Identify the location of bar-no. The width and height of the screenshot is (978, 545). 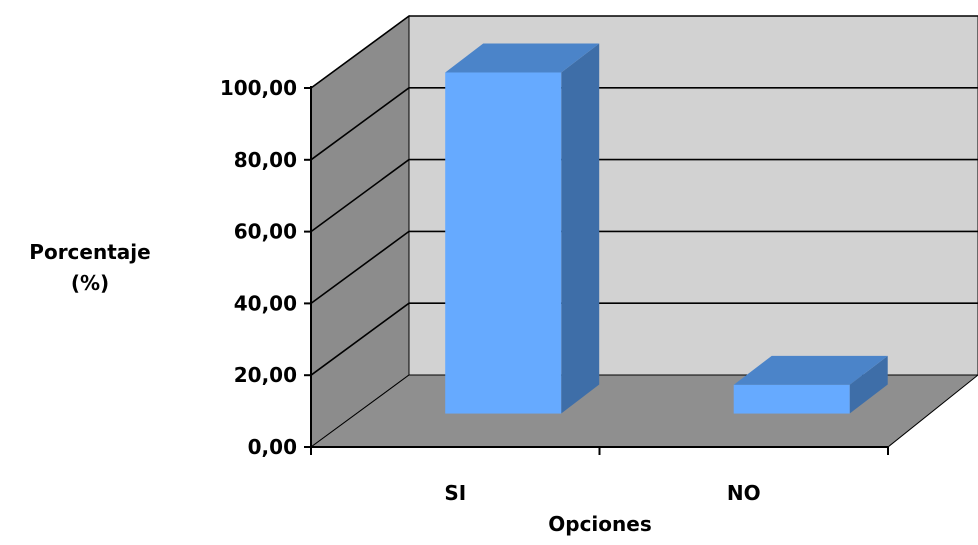
(810, 384).